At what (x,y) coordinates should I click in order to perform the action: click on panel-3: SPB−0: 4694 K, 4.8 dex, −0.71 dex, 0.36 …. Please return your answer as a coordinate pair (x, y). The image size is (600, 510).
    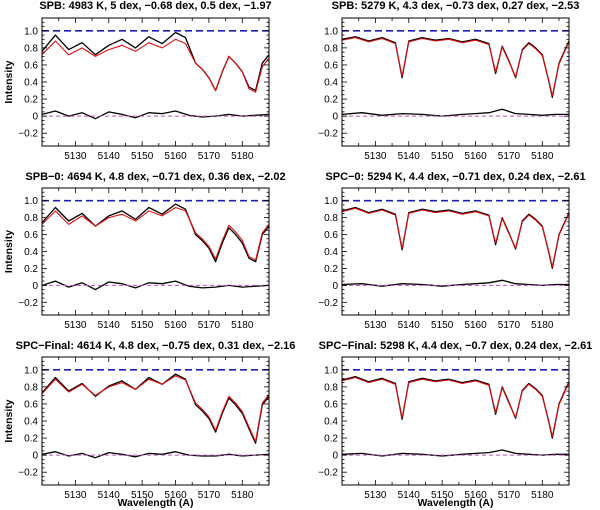
    Looking at the image, I should click on (144, 251).